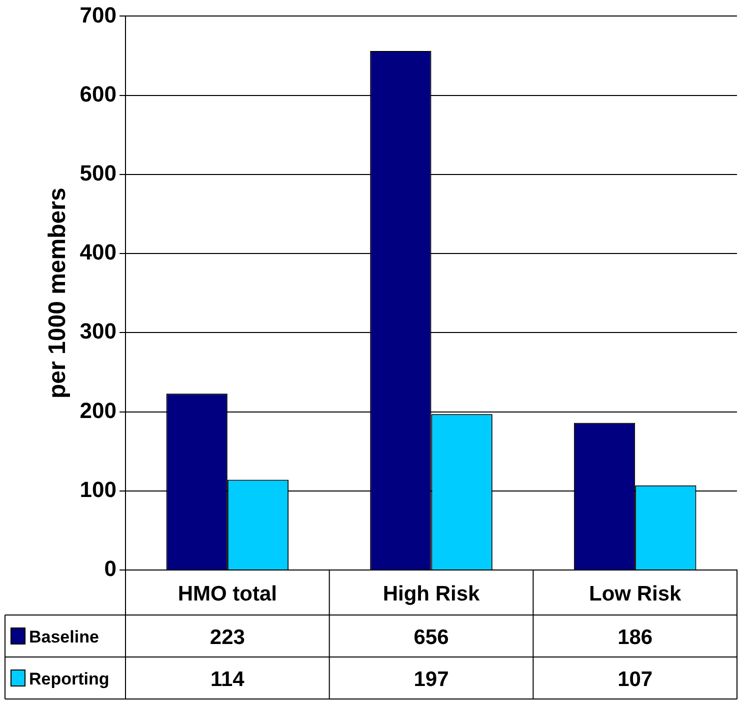 Image resolution: width=747 pixels, height=705 pixels. I want to click on data-label: 114, so click(227, 679).